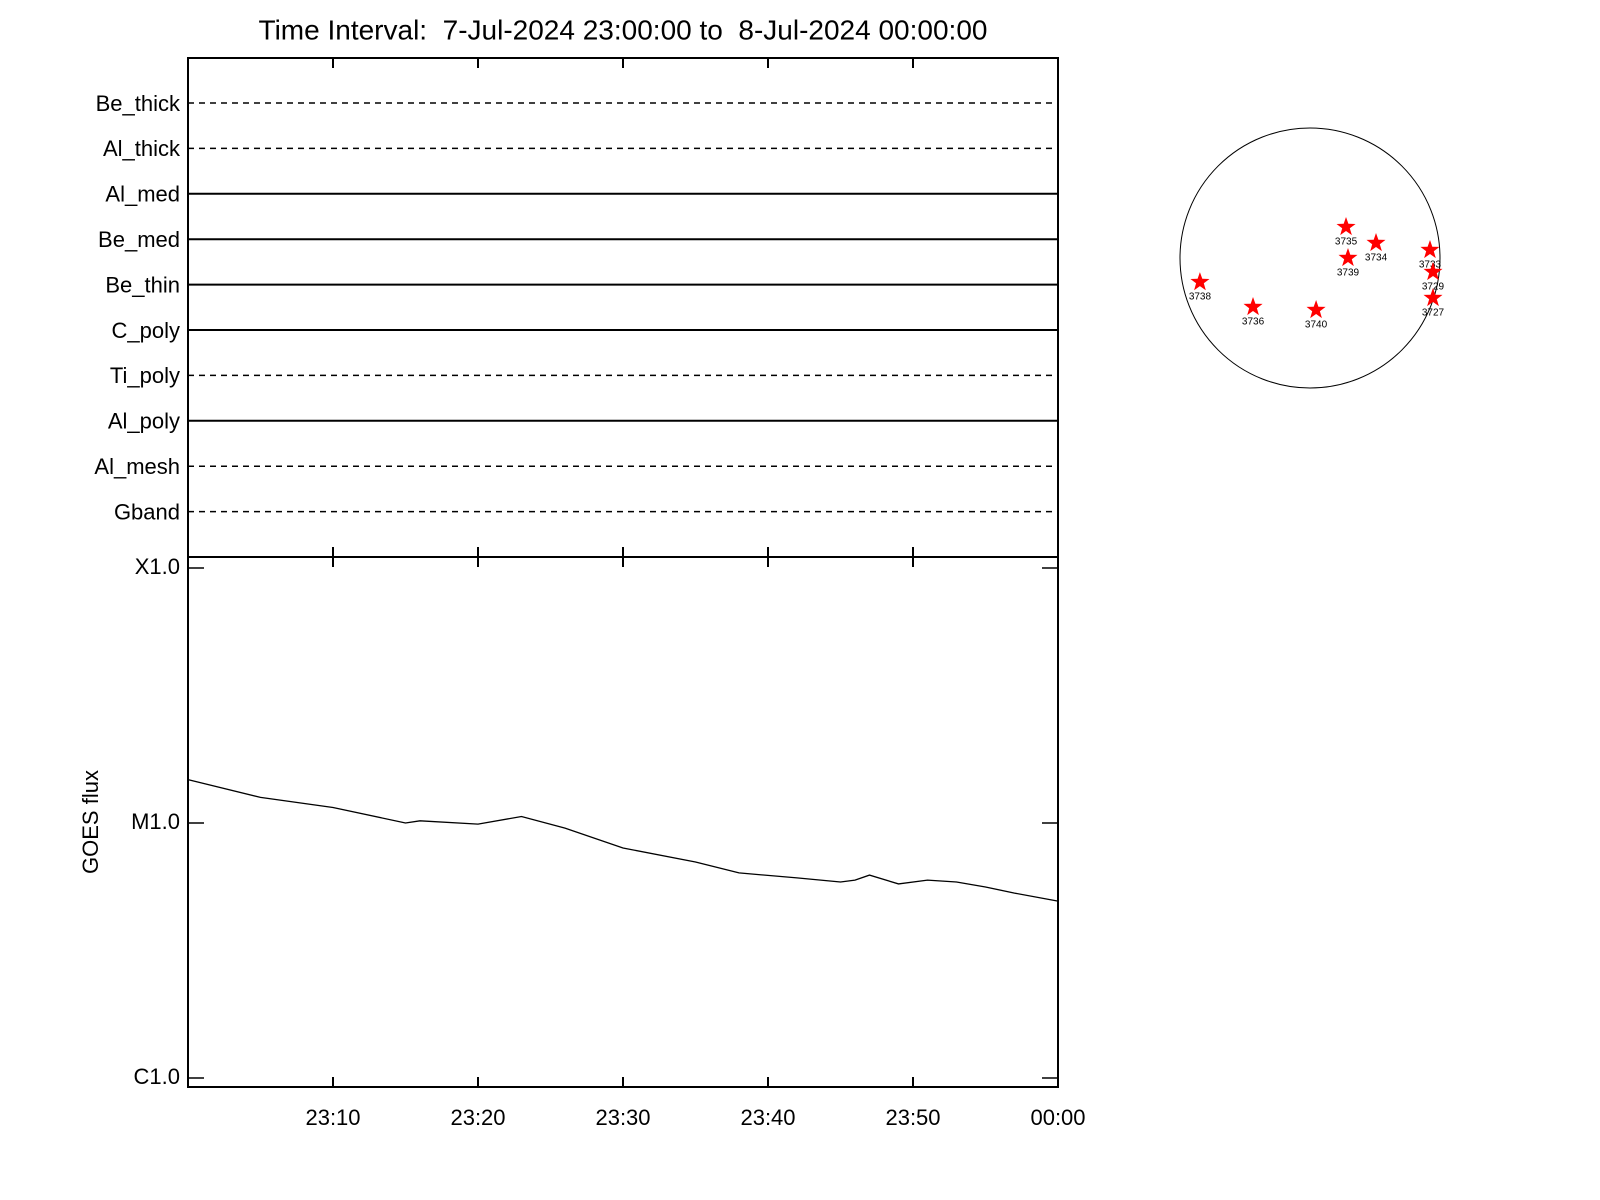 Image resolution: width=1600 pixels, height=1200 pixels. I want to click on x-tick-label: 23:40, so click(767, 1117).